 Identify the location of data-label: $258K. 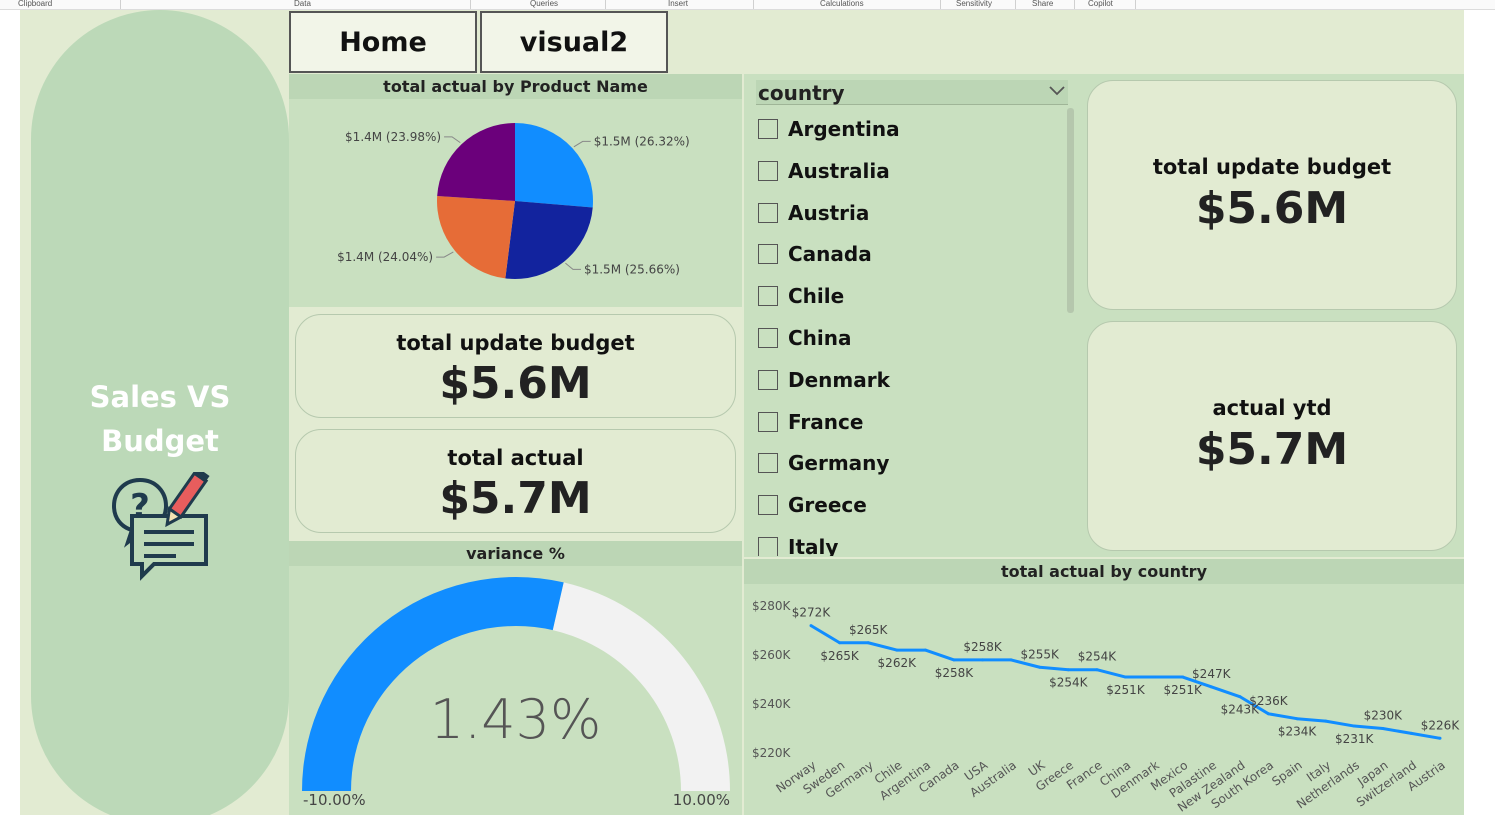
(955, 673).